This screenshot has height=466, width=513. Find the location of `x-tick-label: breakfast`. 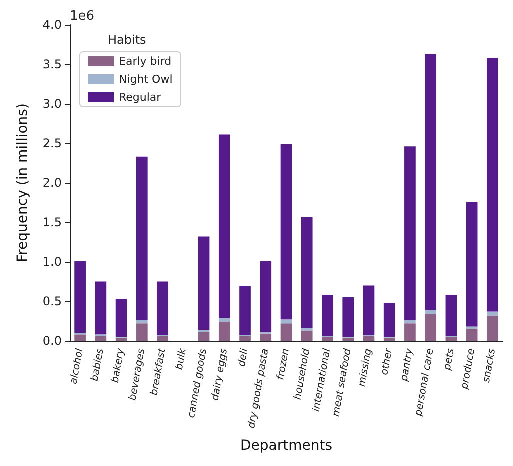

x-tick-label: breakfast is located at coordinates (158, 371).